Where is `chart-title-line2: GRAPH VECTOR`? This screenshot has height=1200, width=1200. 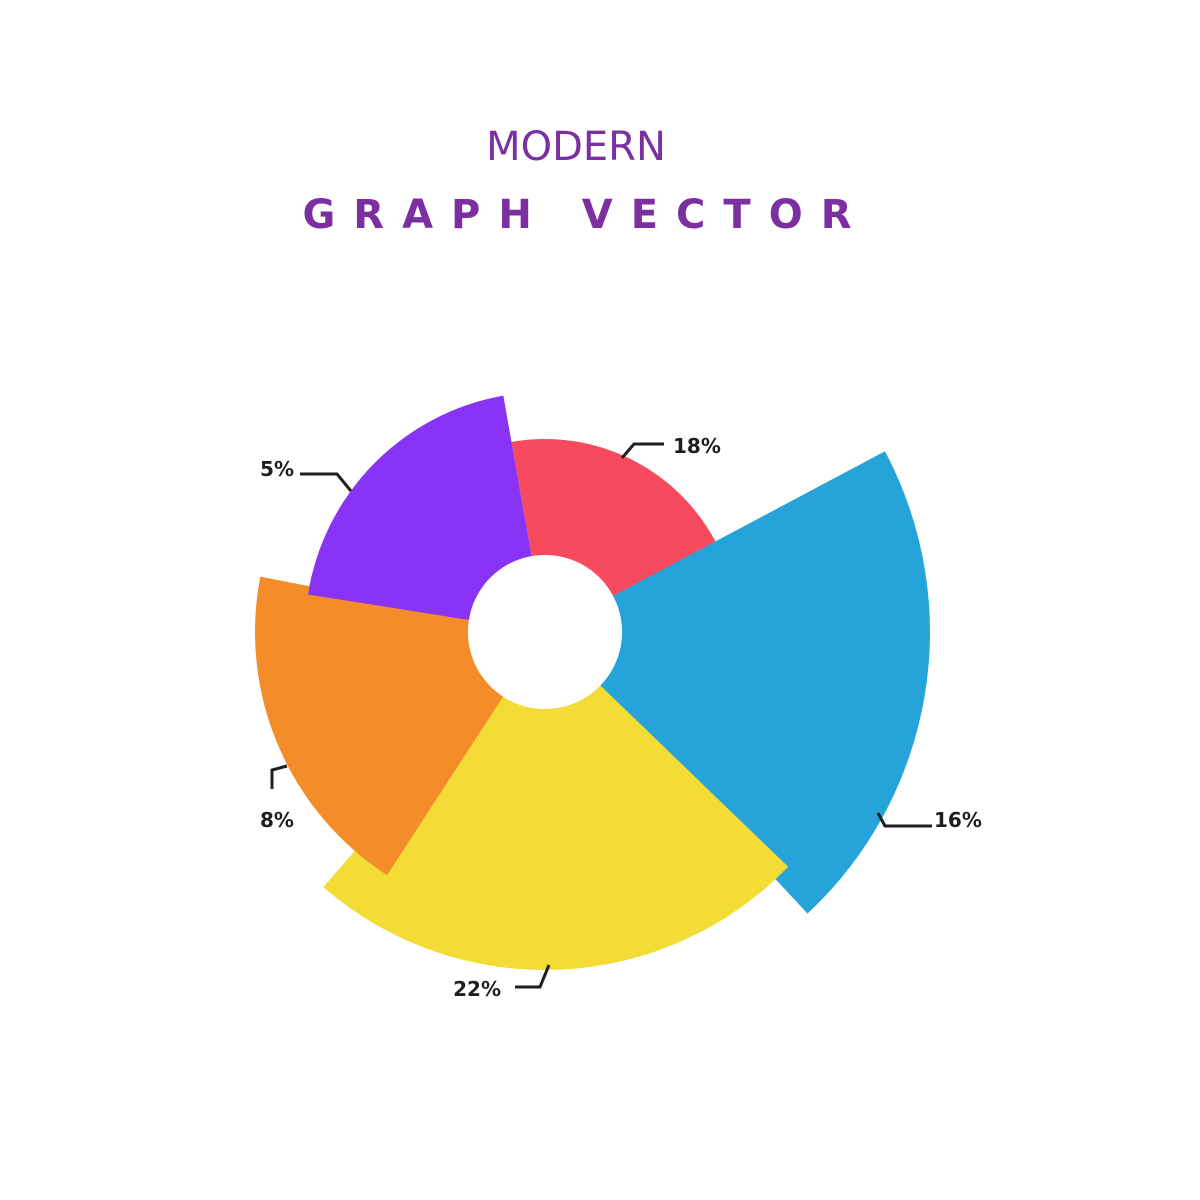 chart-title-line2: GRAPH VECTOR is located at coordinates (586, 215).